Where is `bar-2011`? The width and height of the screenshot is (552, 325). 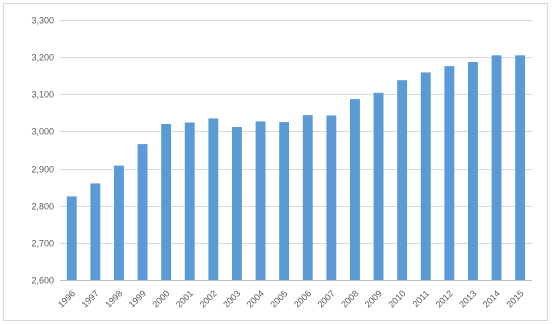
bar-2011 is located at coordinates (425, 176).